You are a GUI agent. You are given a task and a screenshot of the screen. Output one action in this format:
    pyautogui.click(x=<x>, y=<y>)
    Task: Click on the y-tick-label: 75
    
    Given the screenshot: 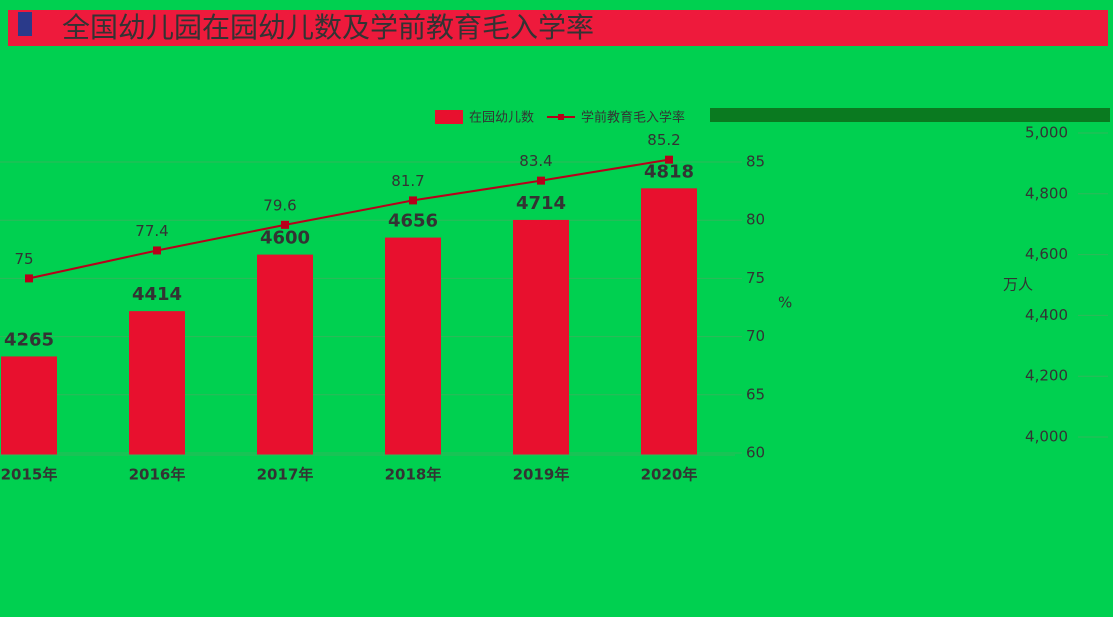 What is the action you would take?
    pyautogui.click(x=755, y=278)
    